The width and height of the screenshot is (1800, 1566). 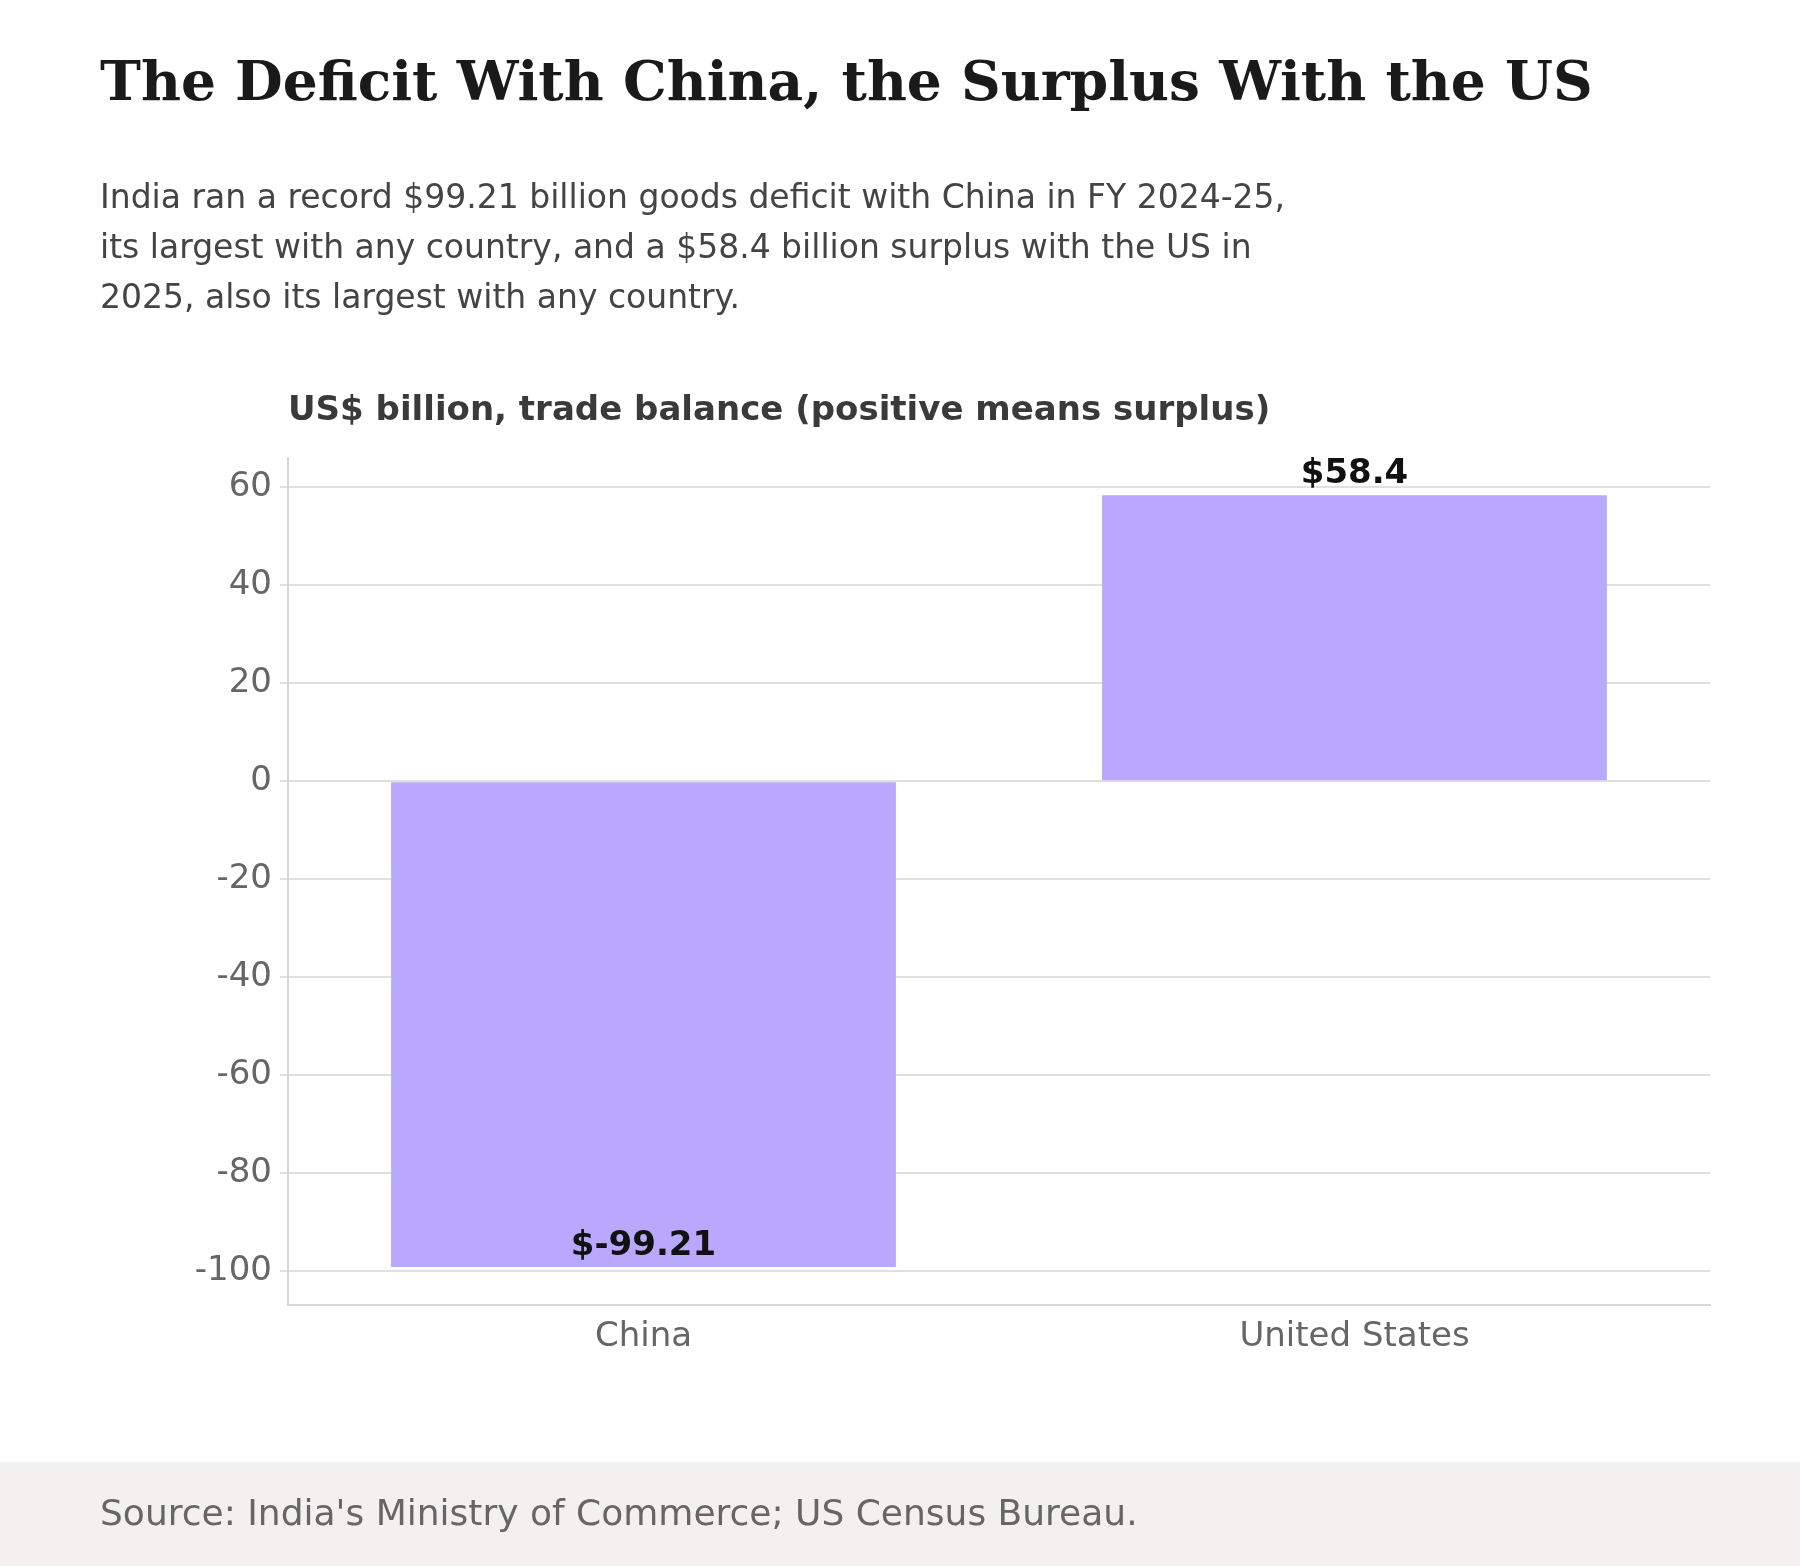 What do you see at coordinates (693, 247) in the screenshot?
I see `chart-subtitle: India ran a record $99.21 billion goods deficit with China in FY 2024-25, its largest with any country, and a $58.4 billion surplus with the US in 2025, also its largest with any country.` at bounding box center [693, 247].